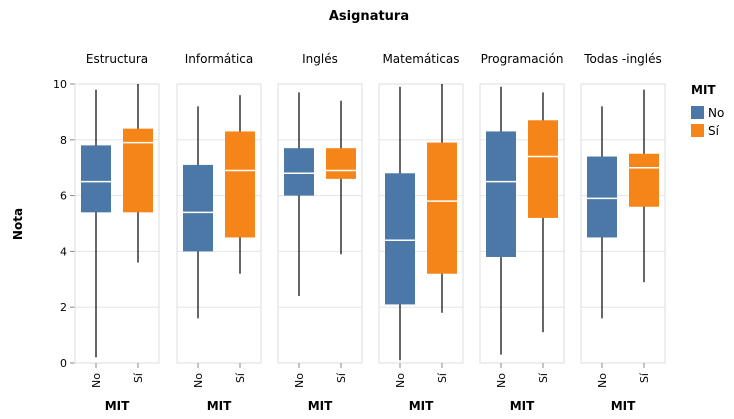  Describe the element at coordinates (320, 59) in the screenshot. I see `facet-title: Inglés` at that location.